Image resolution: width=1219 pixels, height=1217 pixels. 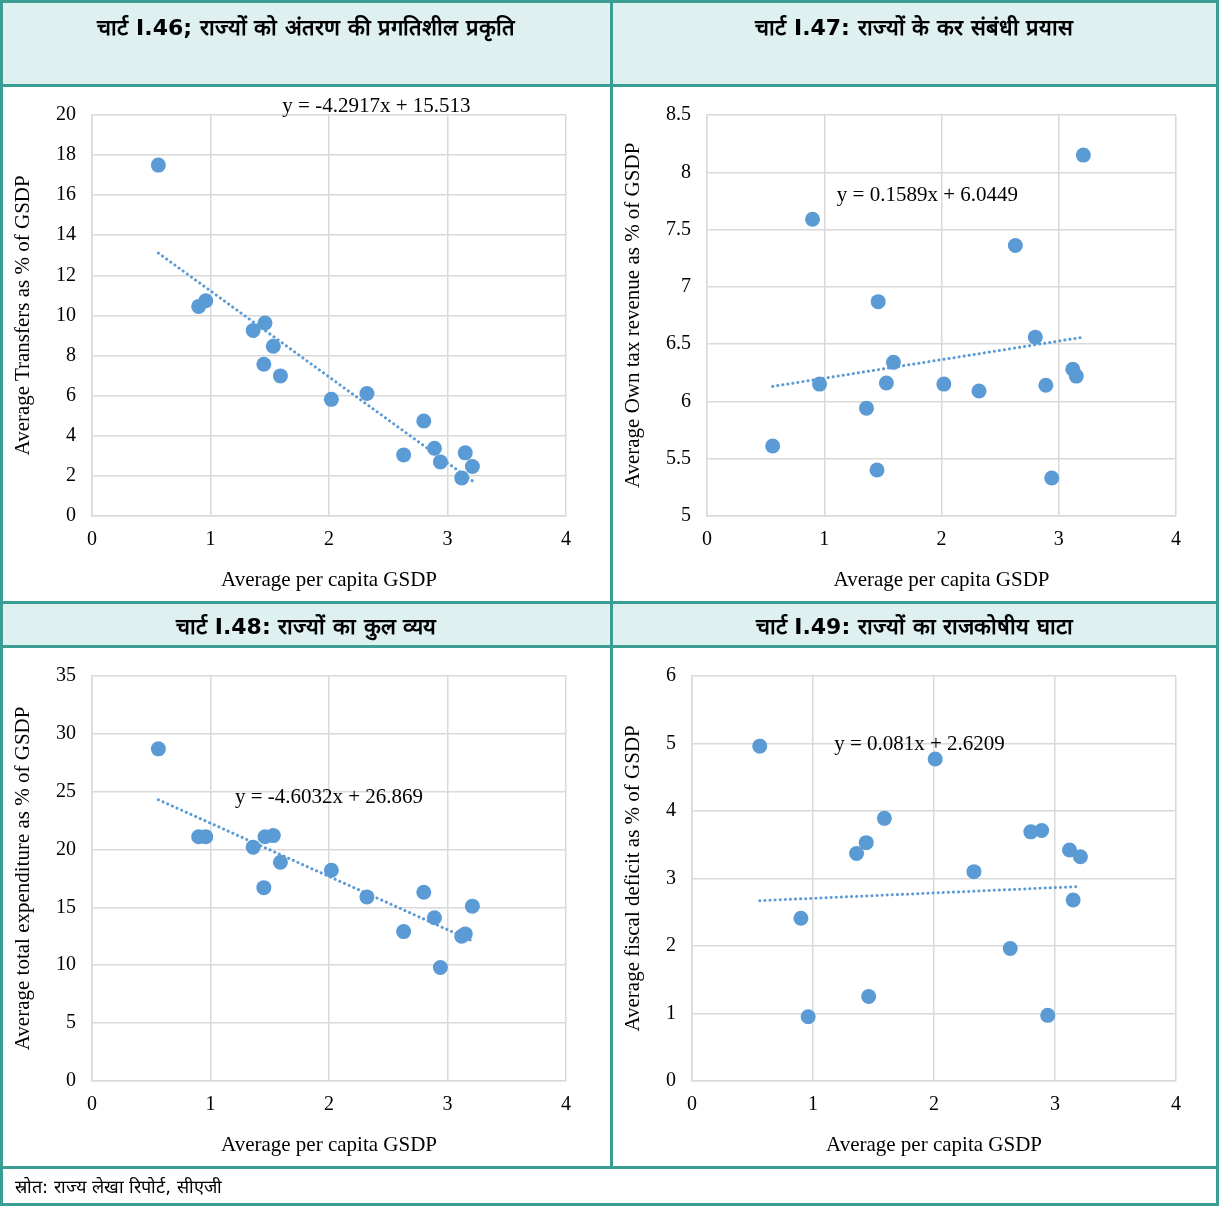 What do you see at coordinates (678, 113) in the screenshot?
I see `y-tick-label: 8.5` at bounding box center [678, 113].